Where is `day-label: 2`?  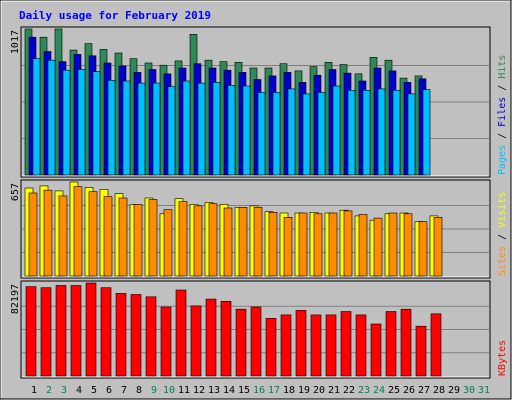
day-label: 2 is located at coordinates (49, 390).